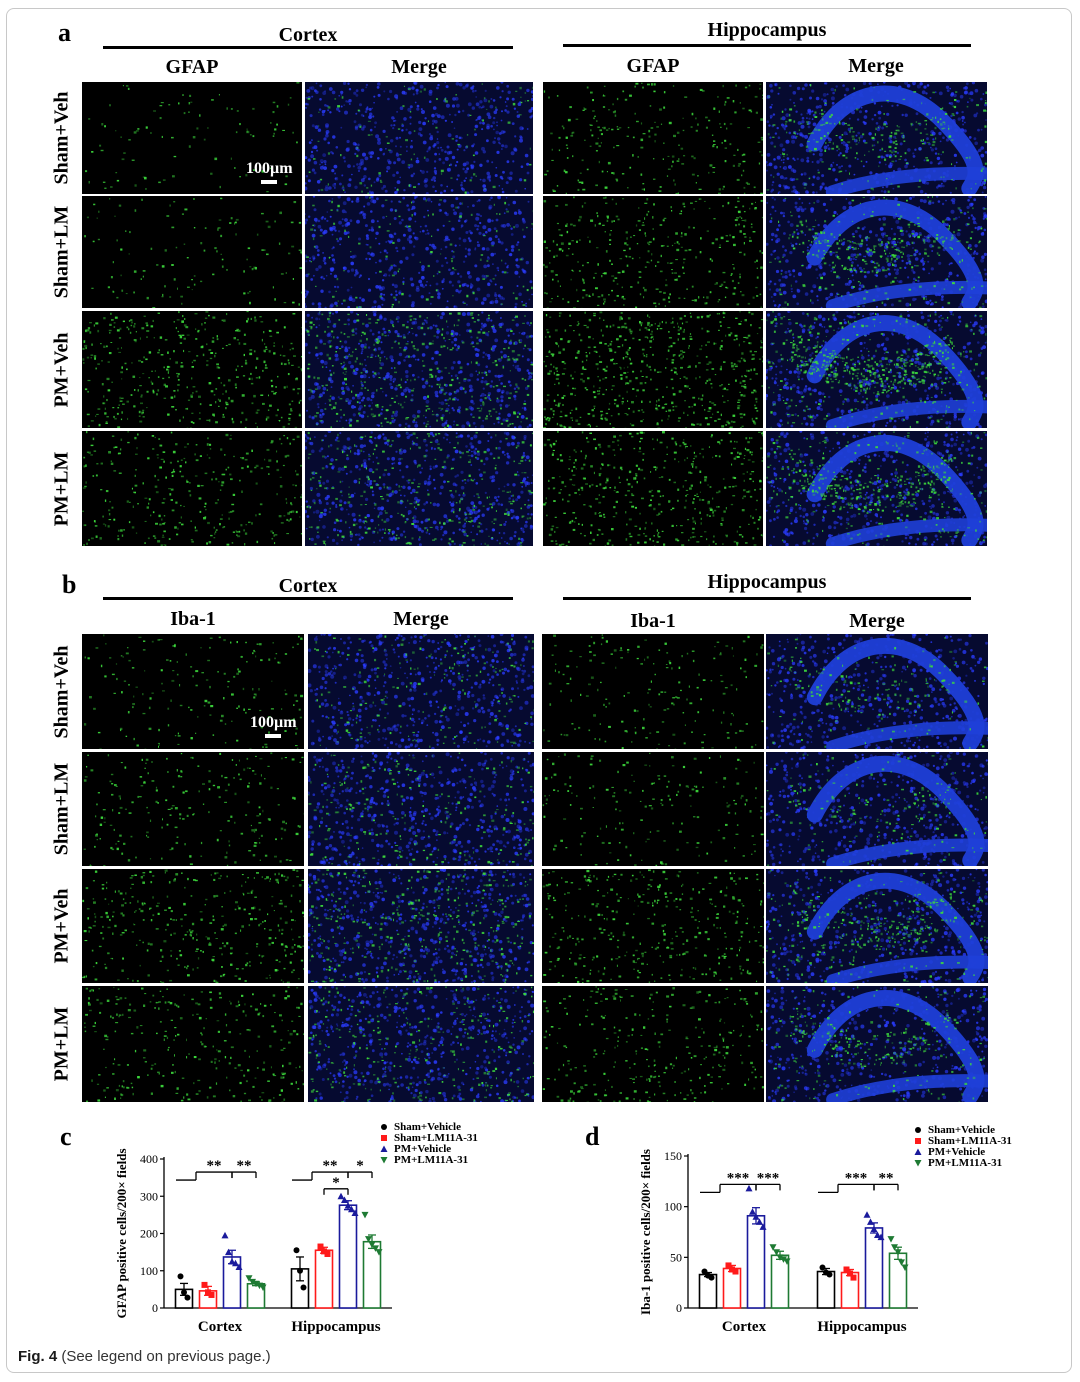 Image resolution: width=1080 pixels, height=1382 pixels. I want to click on b-tile-r3-c1, so click(193, 926).